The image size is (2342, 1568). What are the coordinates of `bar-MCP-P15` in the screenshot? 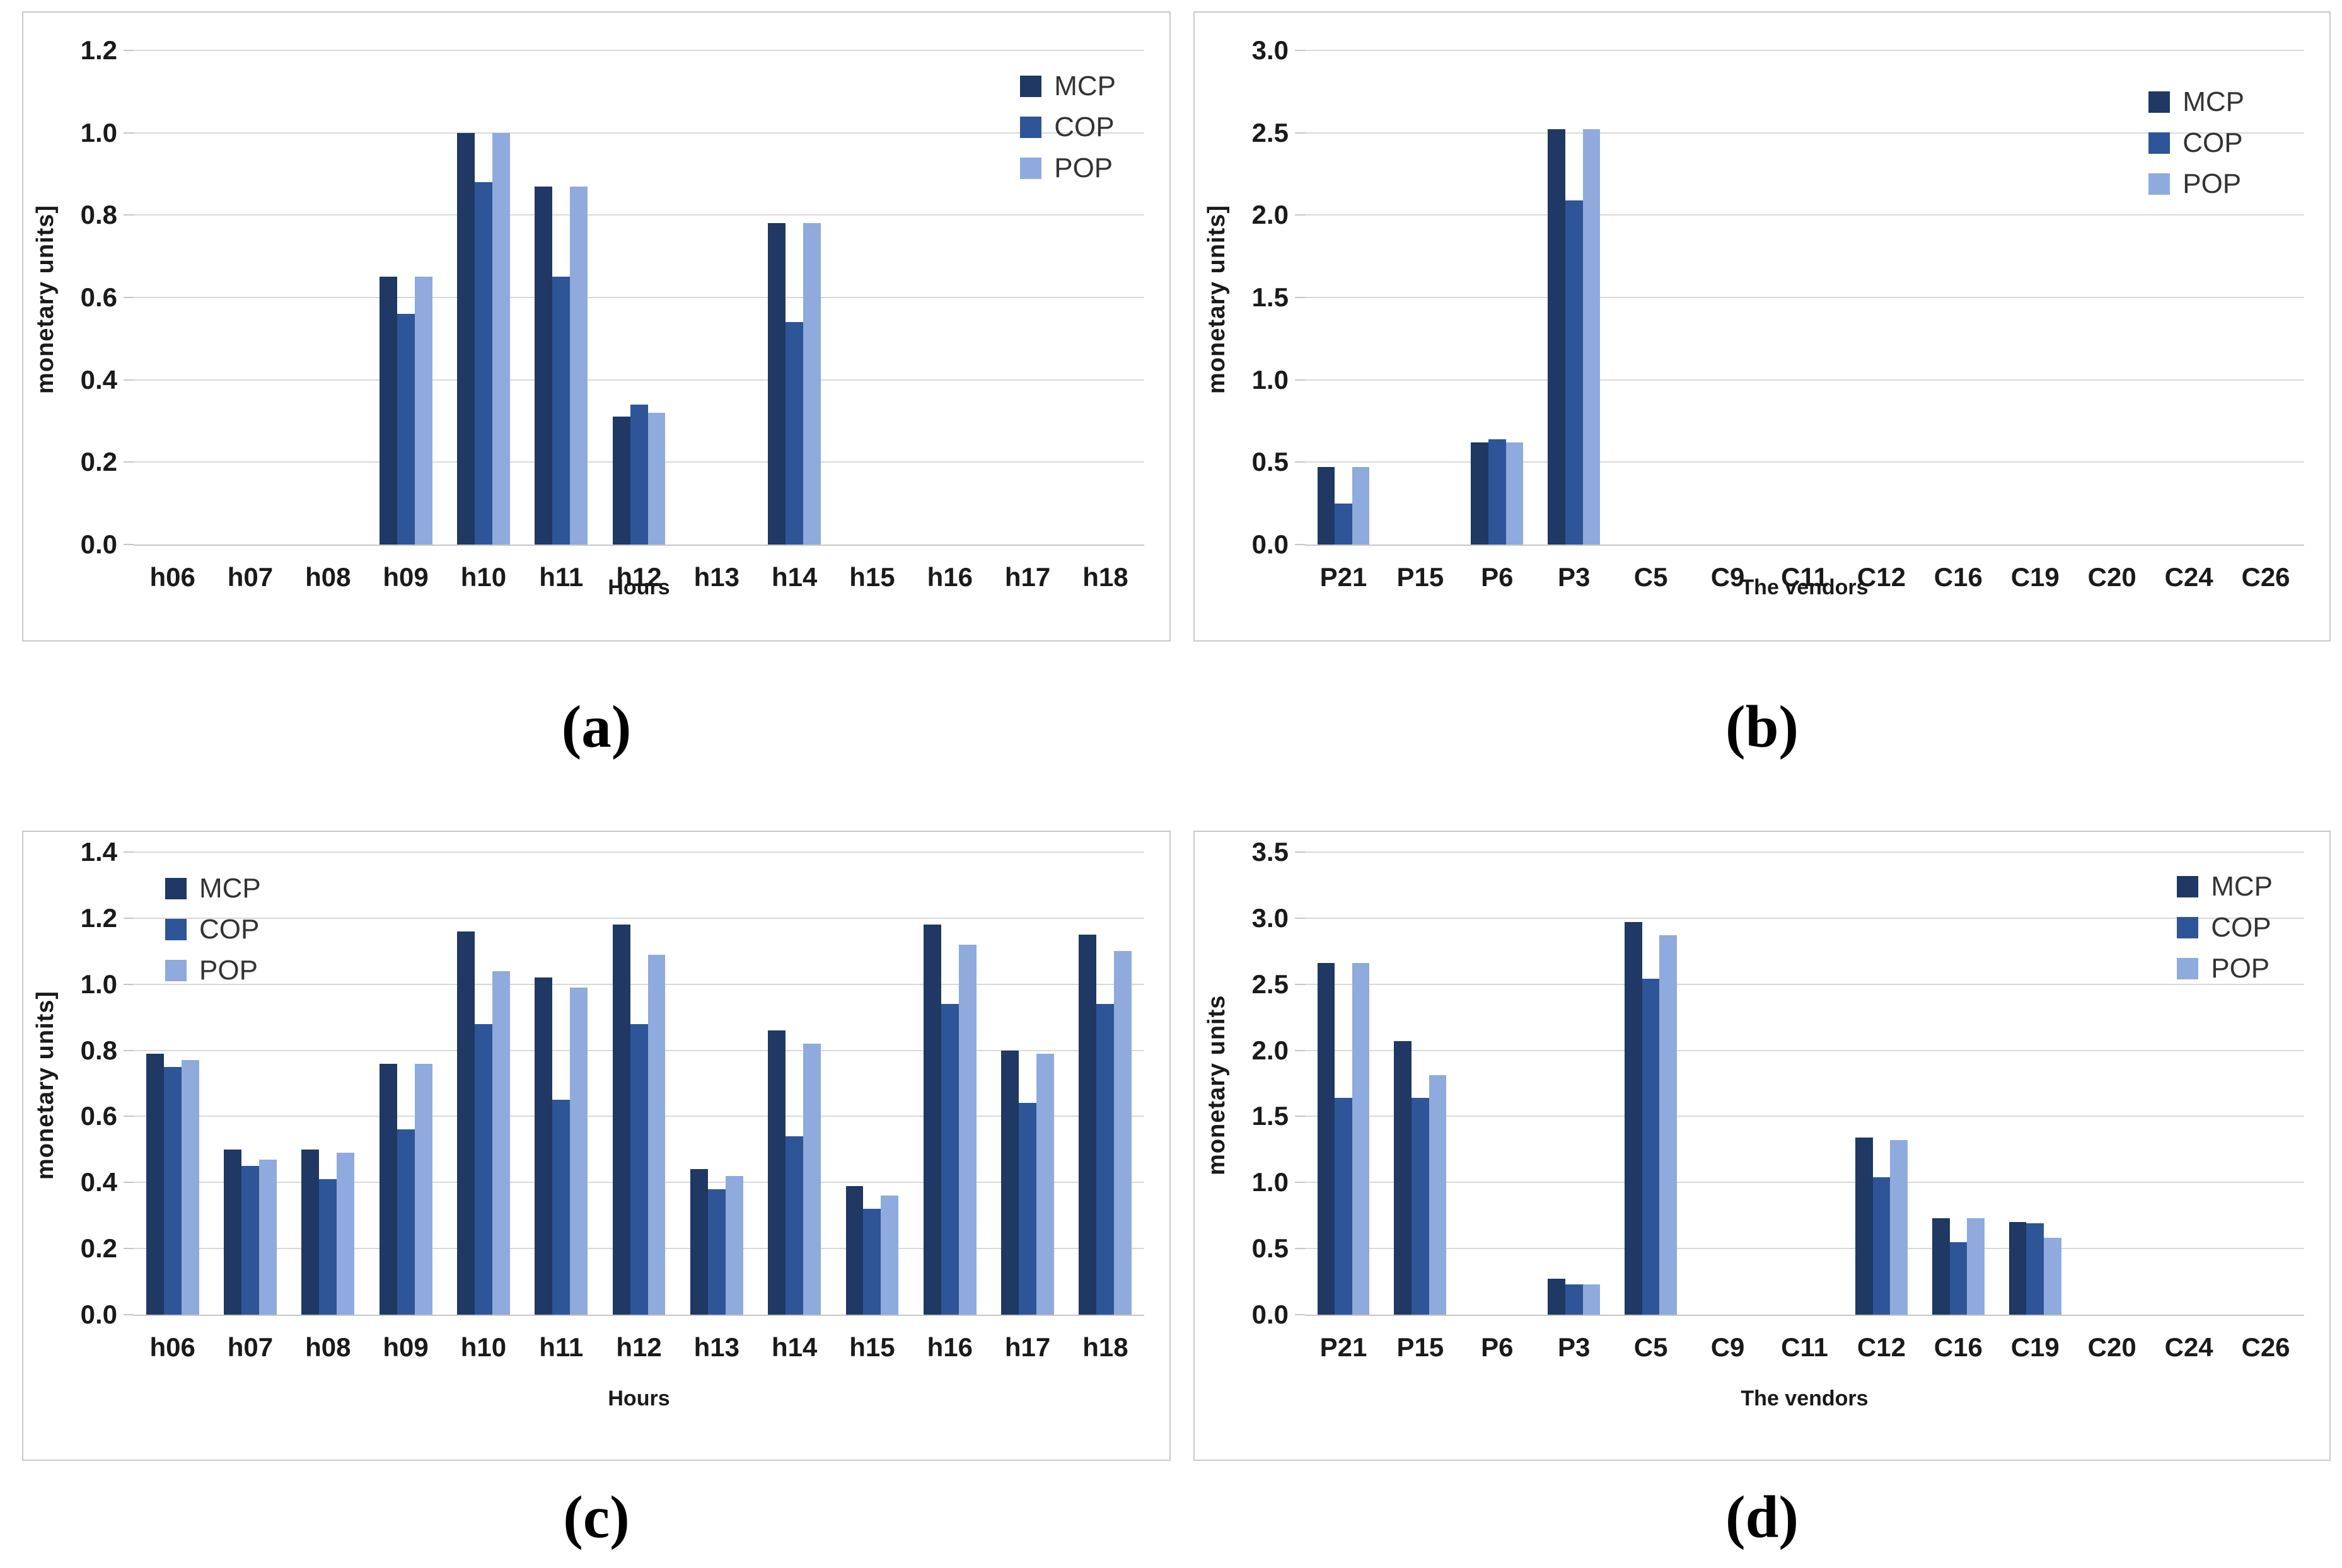 It's located at (1403, 1178).